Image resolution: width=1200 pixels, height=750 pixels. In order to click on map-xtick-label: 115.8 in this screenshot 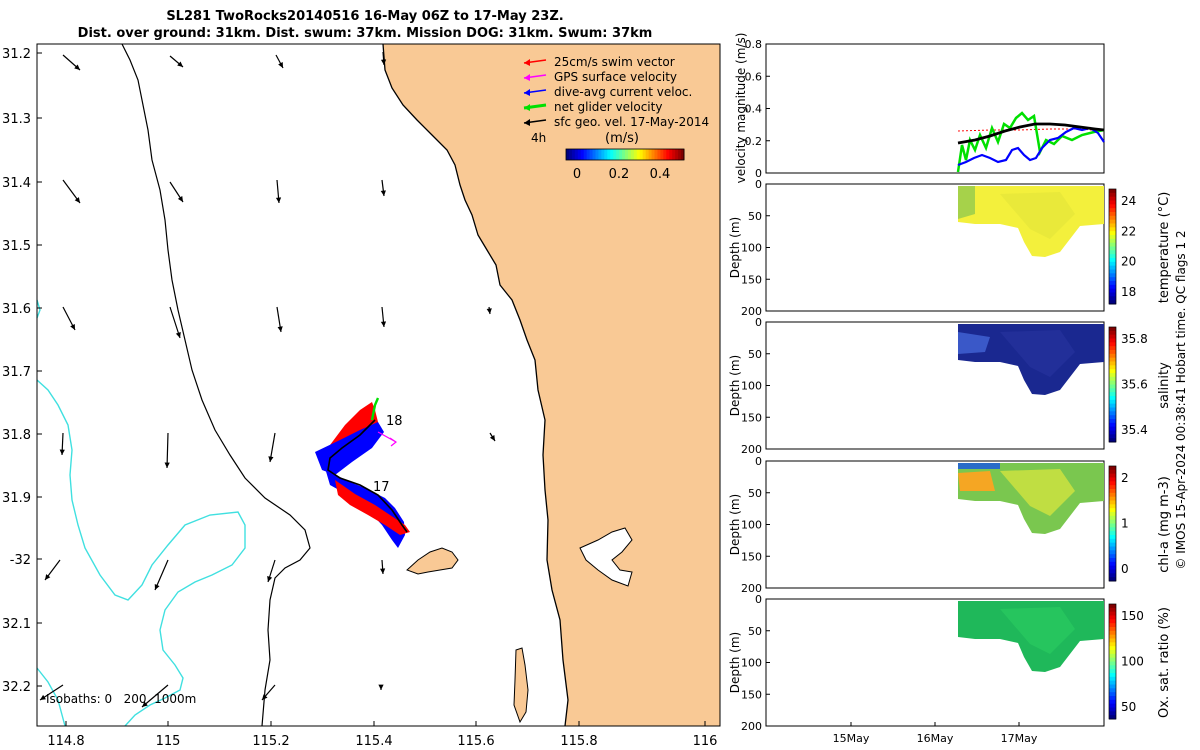, I will do `click(578, 741)`.